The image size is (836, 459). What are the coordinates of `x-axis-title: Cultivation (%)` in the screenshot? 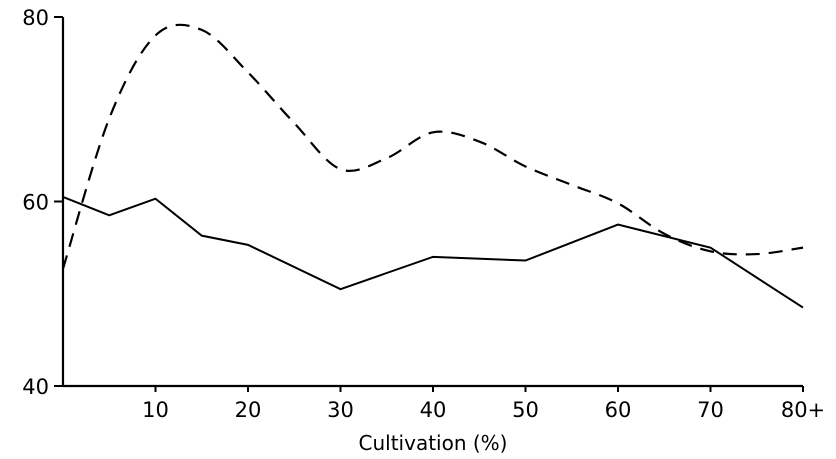 It's located at (433, 443).